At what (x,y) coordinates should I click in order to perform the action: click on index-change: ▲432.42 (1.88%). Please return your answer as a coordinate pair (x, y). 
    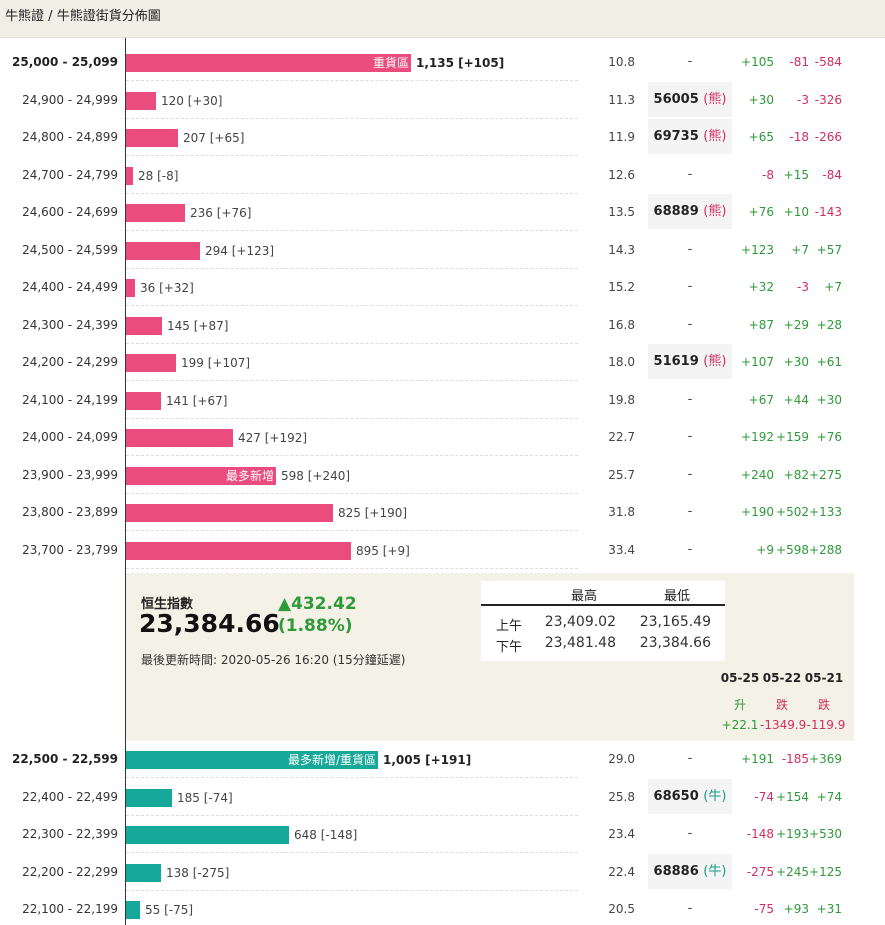
    Looking at the image, I should click on (317, 615).